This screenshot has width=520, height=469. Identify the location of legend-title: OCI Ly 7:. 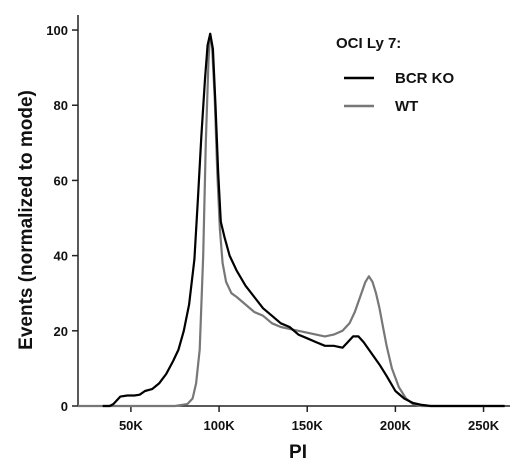
(368, 43).